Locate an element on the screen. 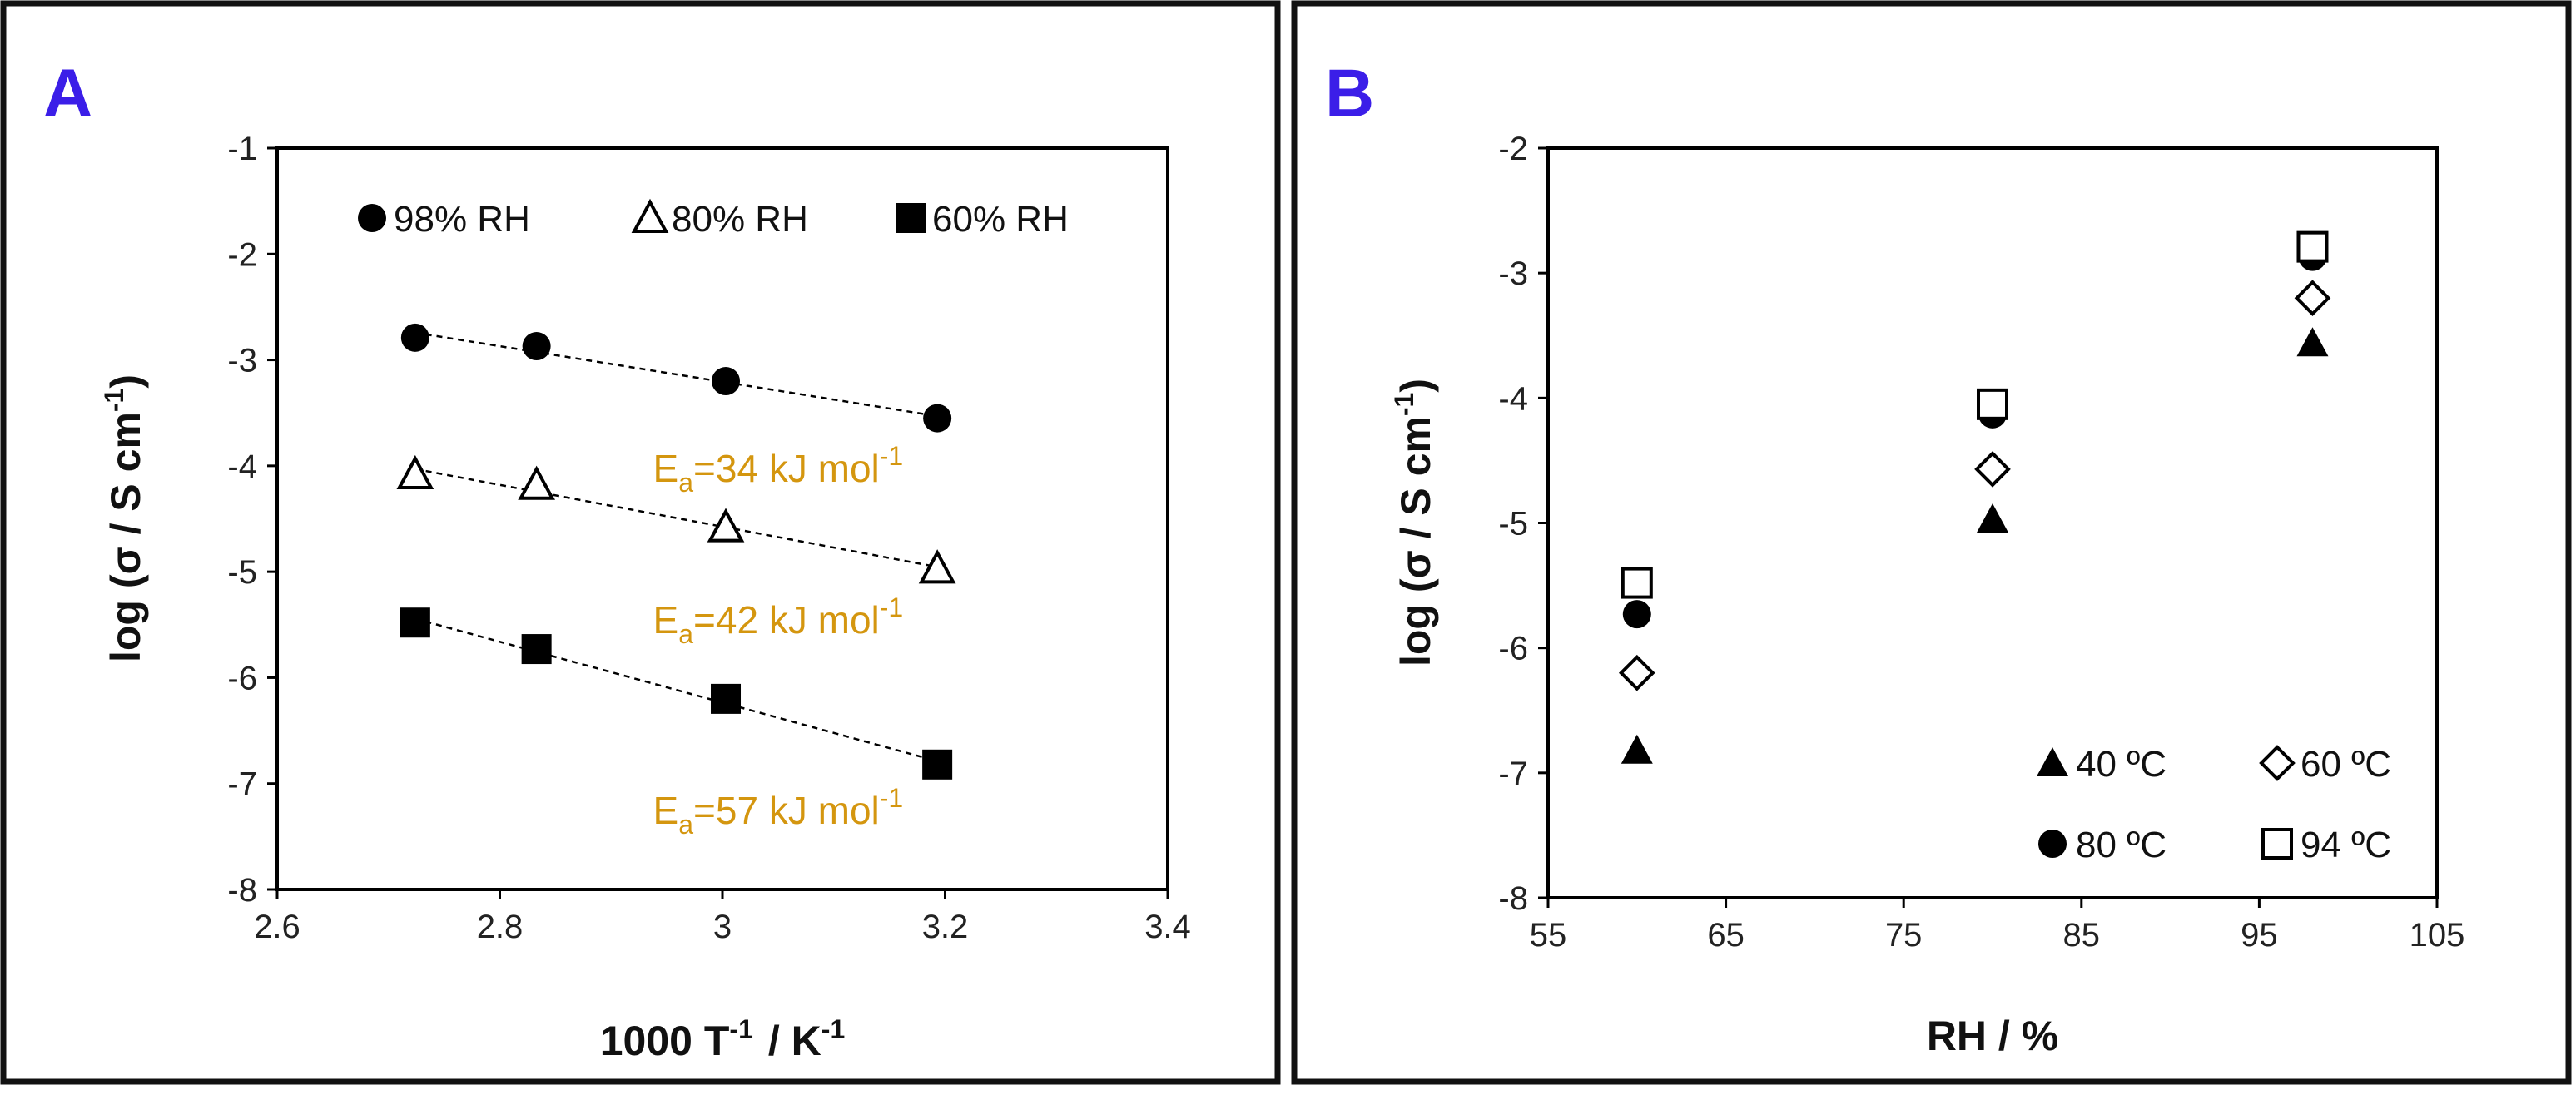  panel-a-trendlines is located at coordinates (676, 546).